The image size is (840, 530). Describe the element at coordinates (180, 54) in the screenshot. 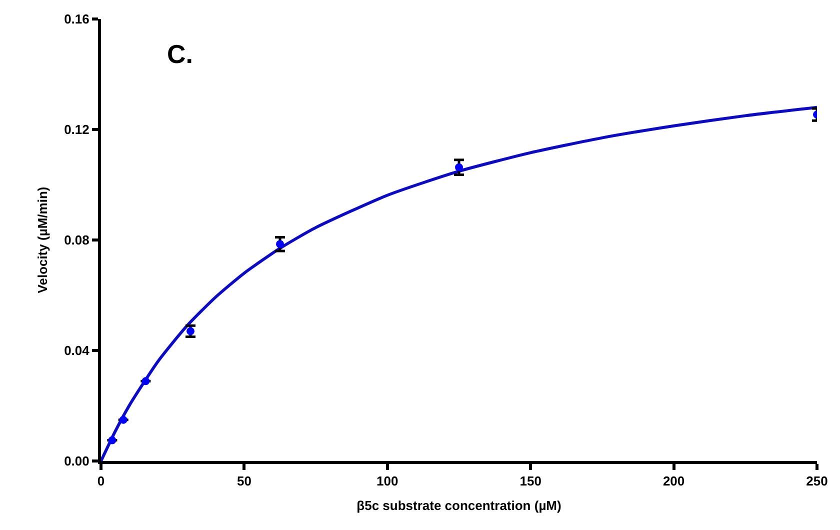

I see `annotation: C.` at that location.